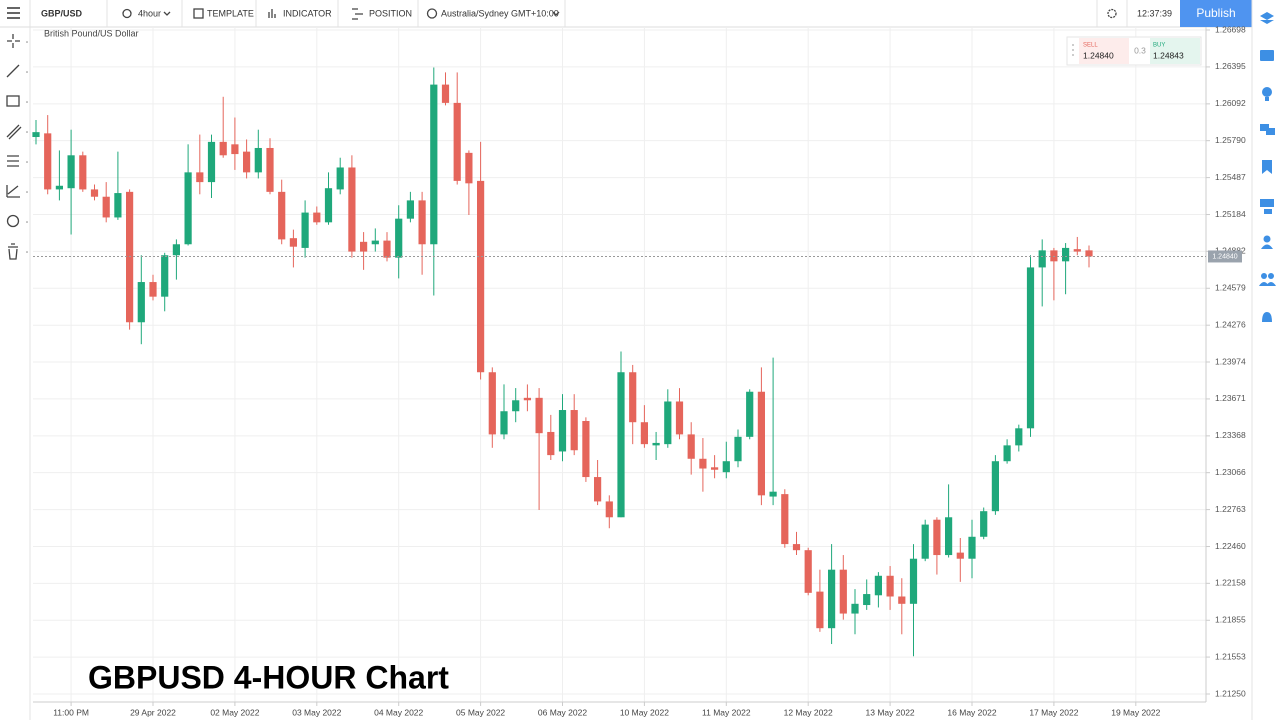  I want to click on symbol: GBP/USD, so click(62, 13).